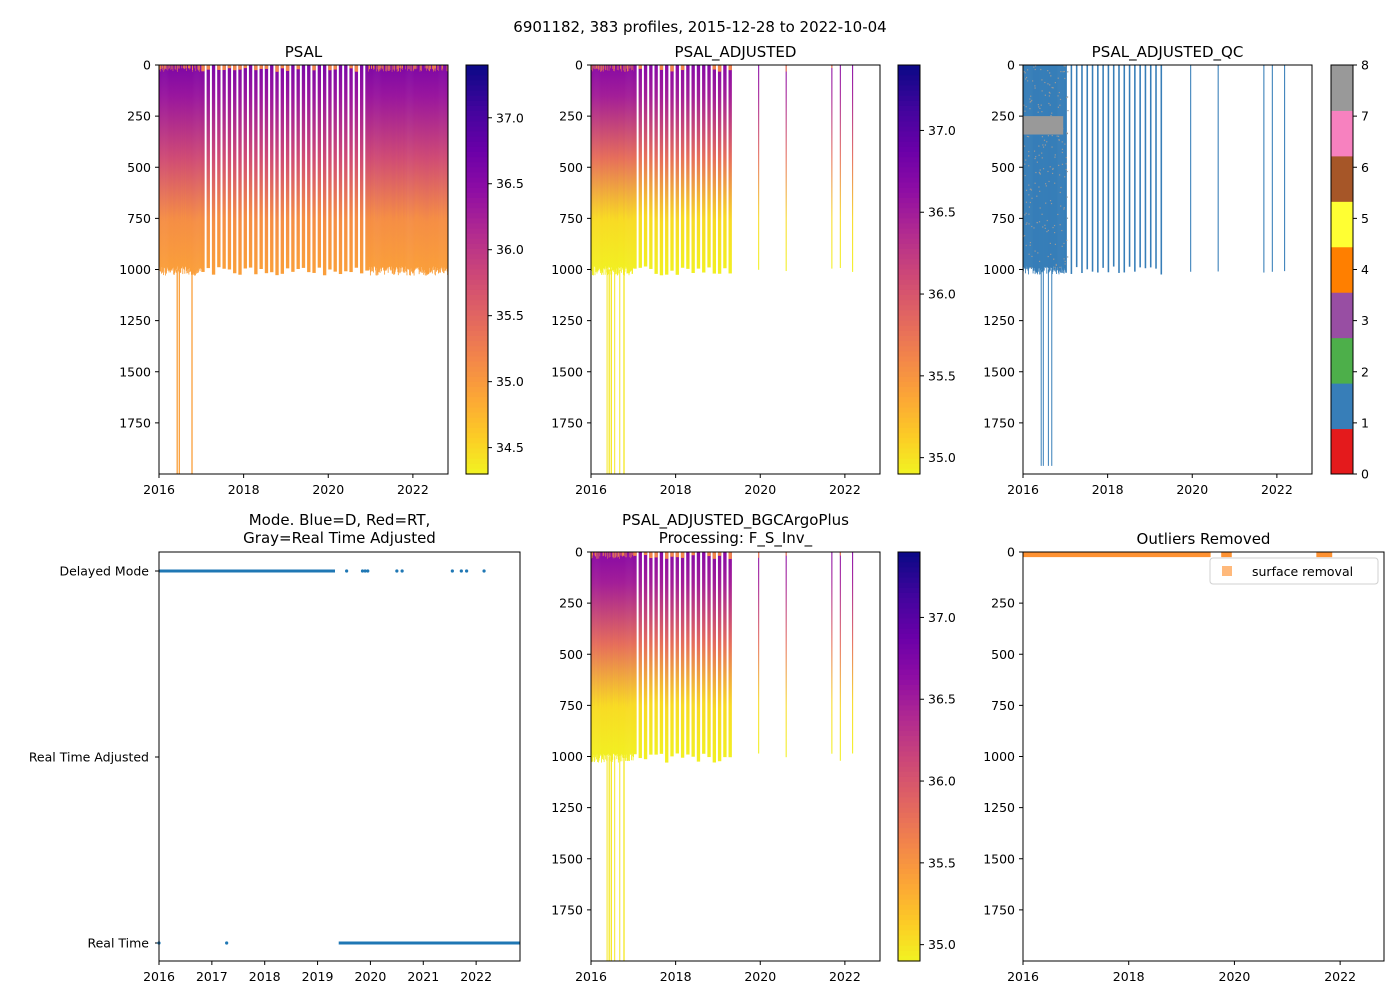 The height and width of the screenshot is (1000, 1400). What do you see at coordinates (1011, 552) in the screenshot?
I see `y-tick-label: 0` at bounding box center [1011, 552].